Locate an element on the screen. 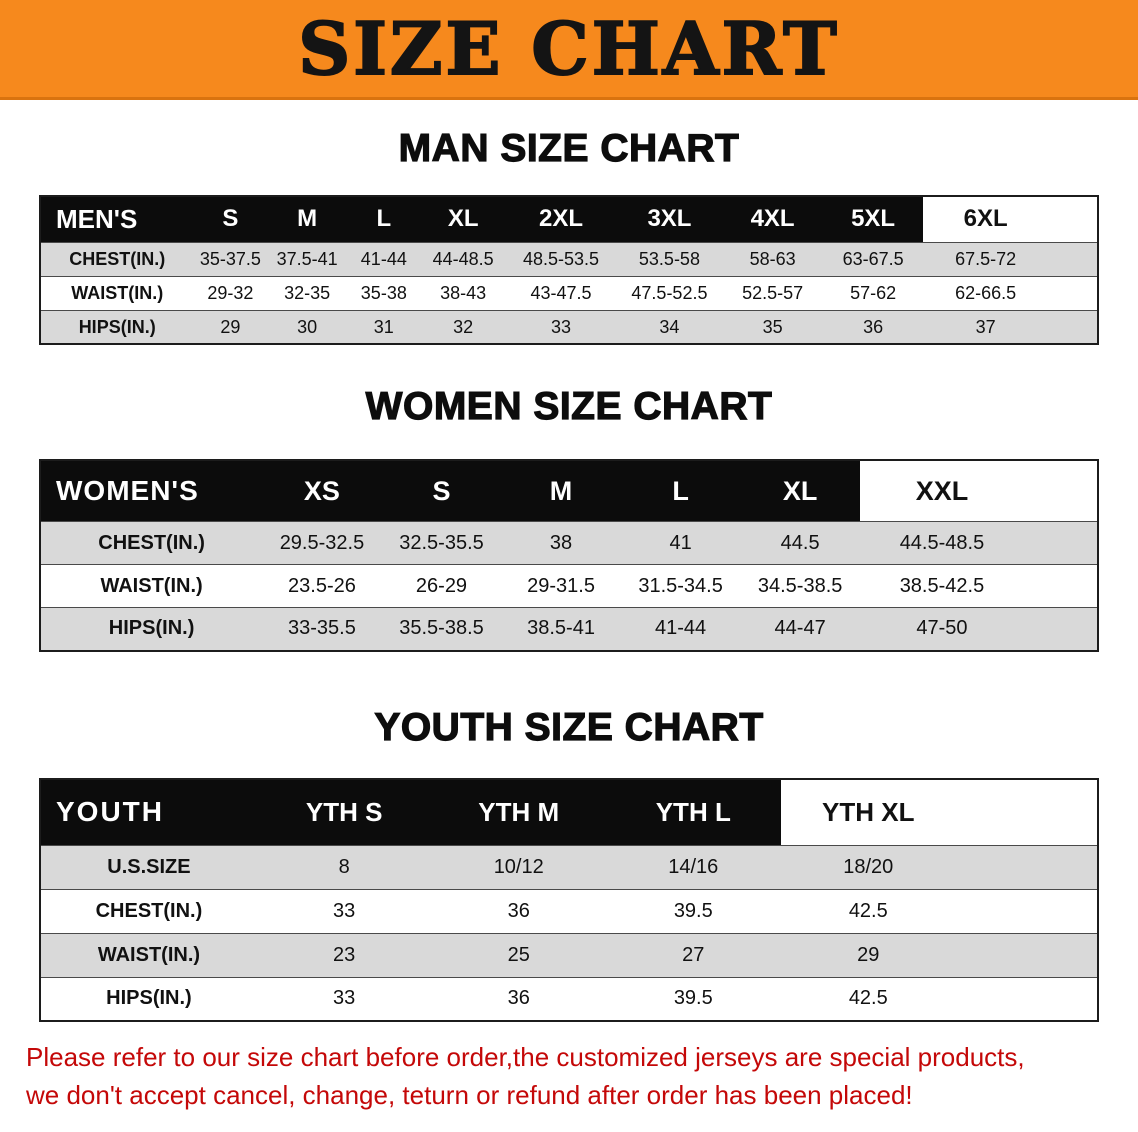  size-value-cell: 30 is located at coordinates (307, 326).